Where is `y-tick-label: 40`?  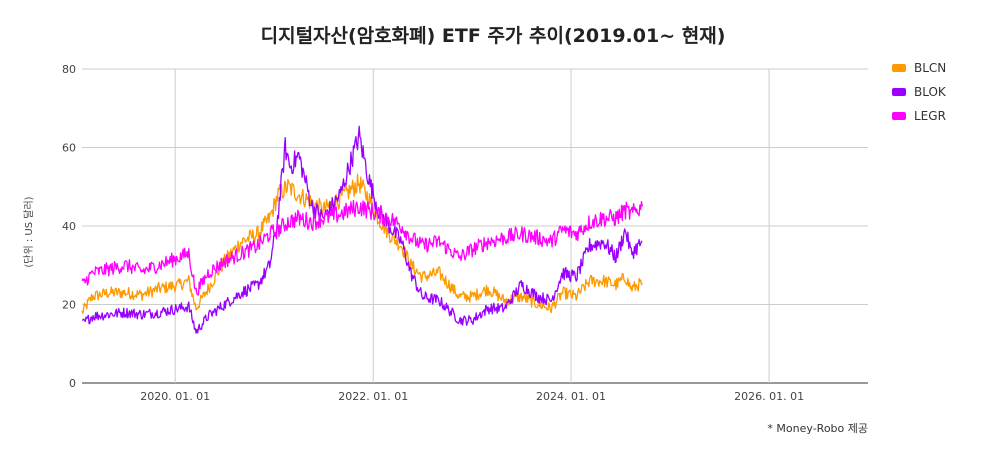 y-tick-label: 40 is located at coordinates (69, 226).